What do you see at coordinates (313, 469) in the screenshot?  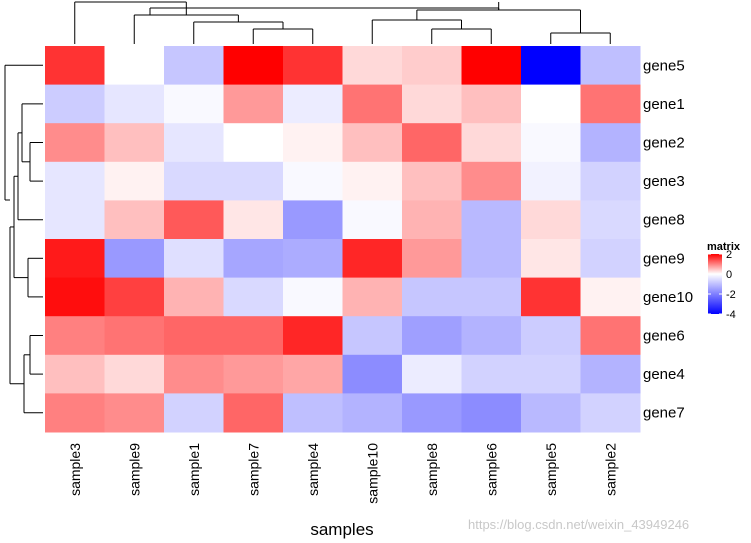 I see `column-label: sample4` at bounding box center [313, 469].